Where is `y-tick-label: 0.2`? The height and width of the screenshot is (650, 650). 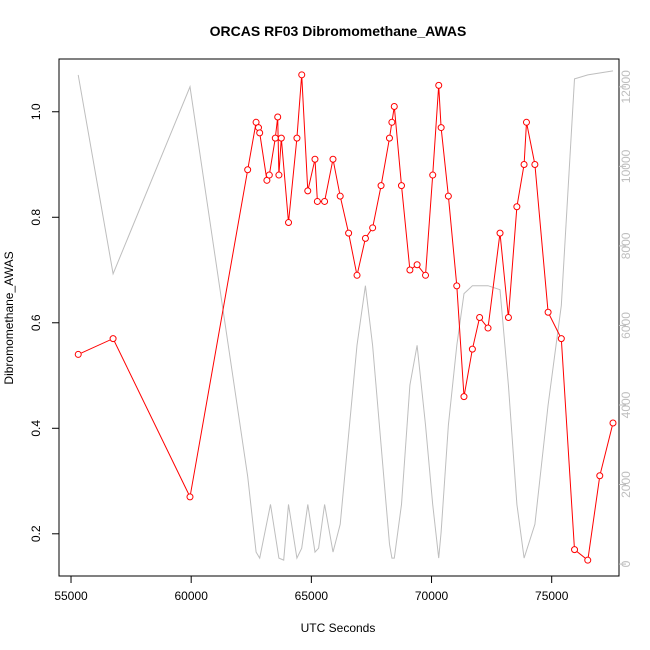
y-tick-label: 0.2 is located at coordinates (36, 533).